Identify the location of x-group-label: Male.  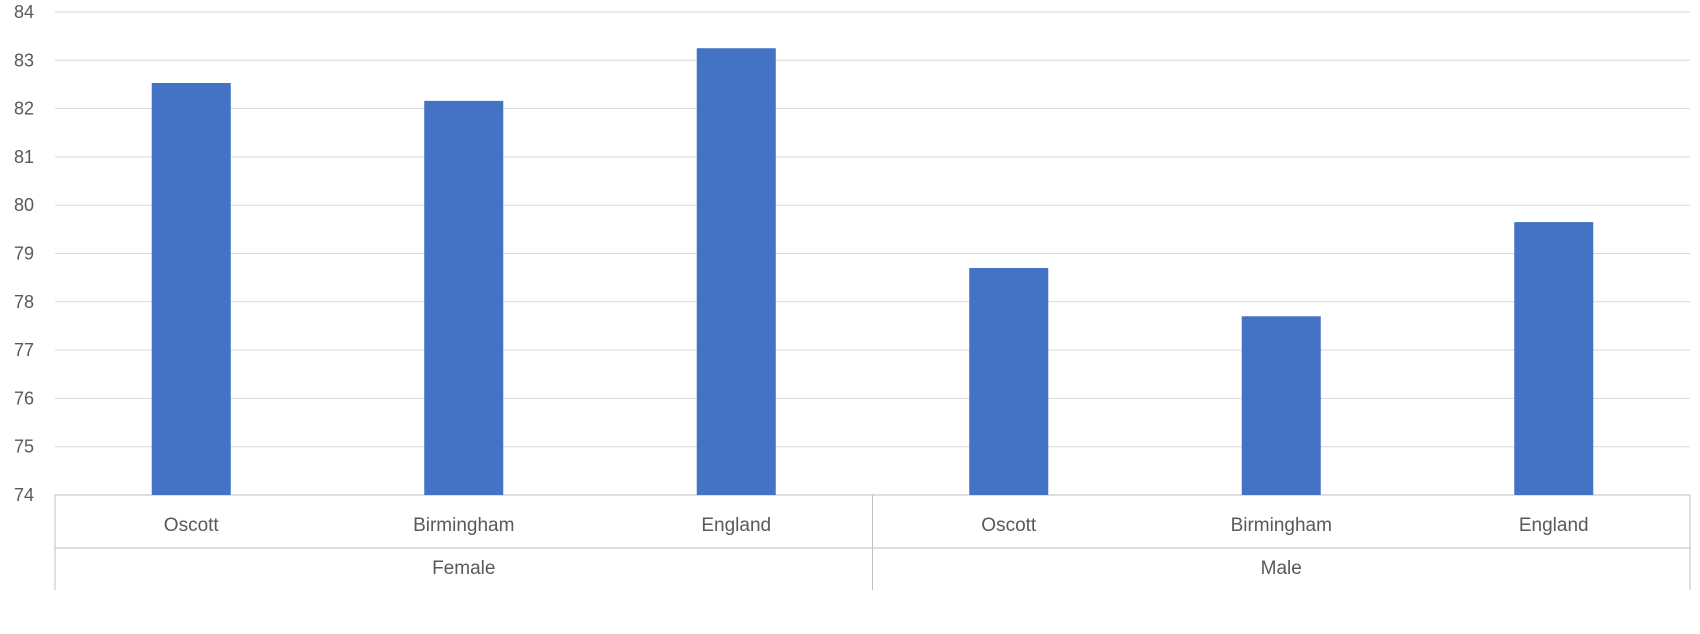
(1281, 568).